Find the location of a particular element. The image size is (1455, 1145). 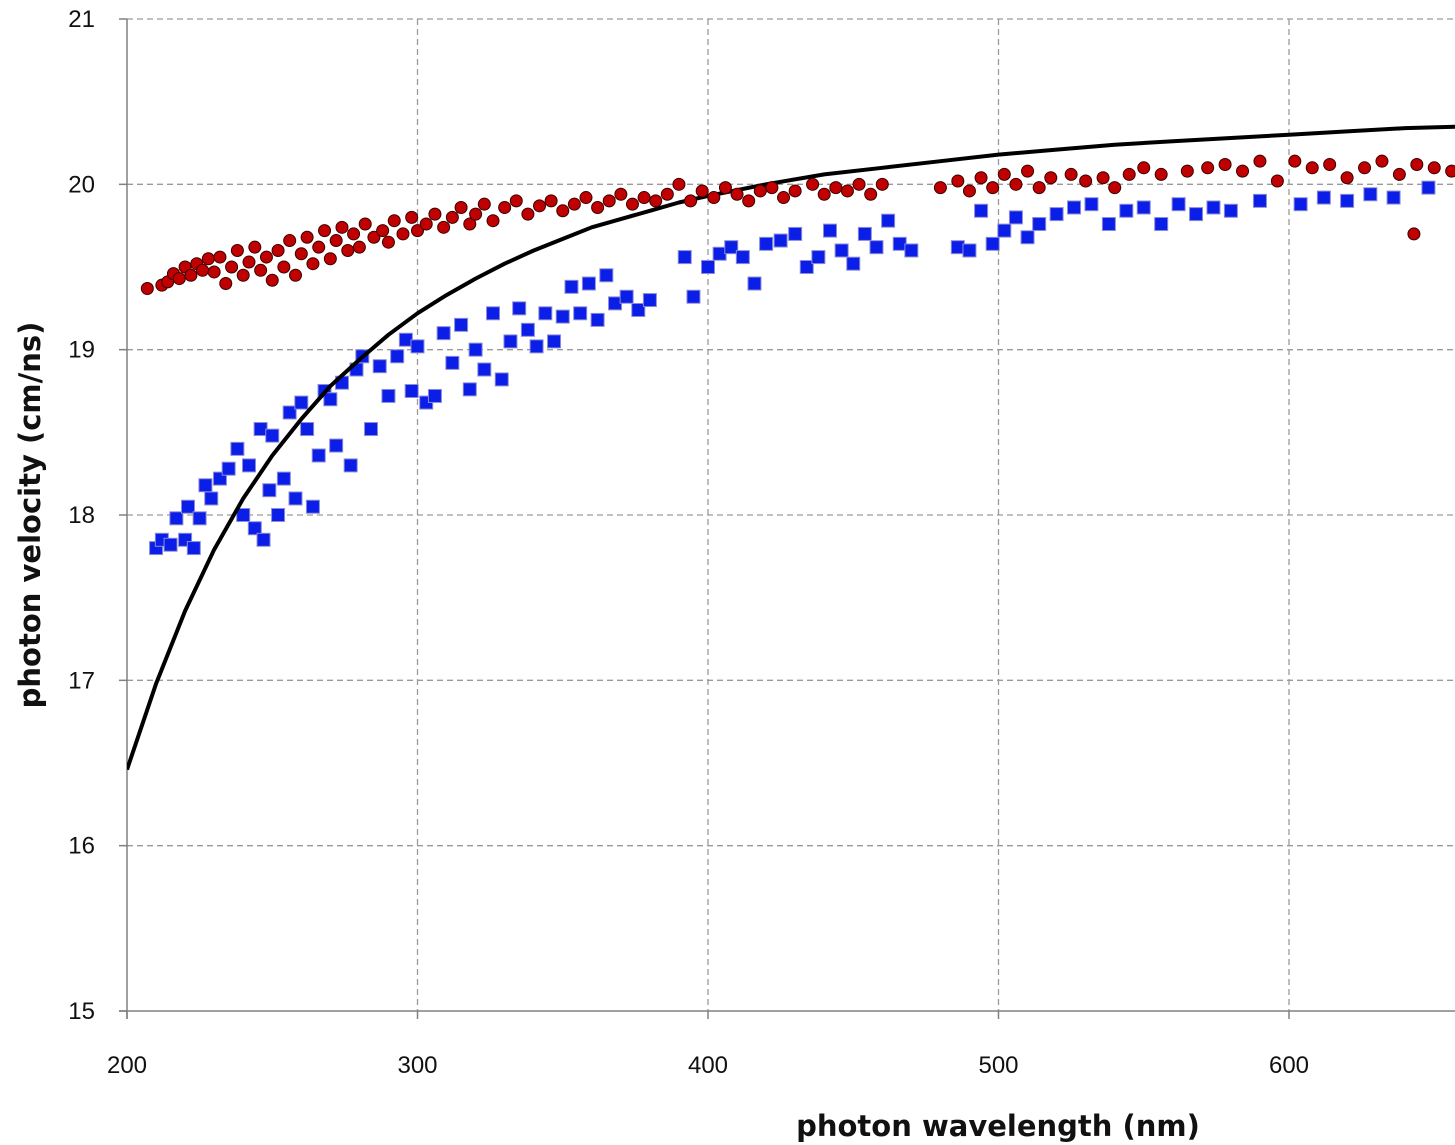

y-tick-label: 19 is located at coordinates (81, 350).